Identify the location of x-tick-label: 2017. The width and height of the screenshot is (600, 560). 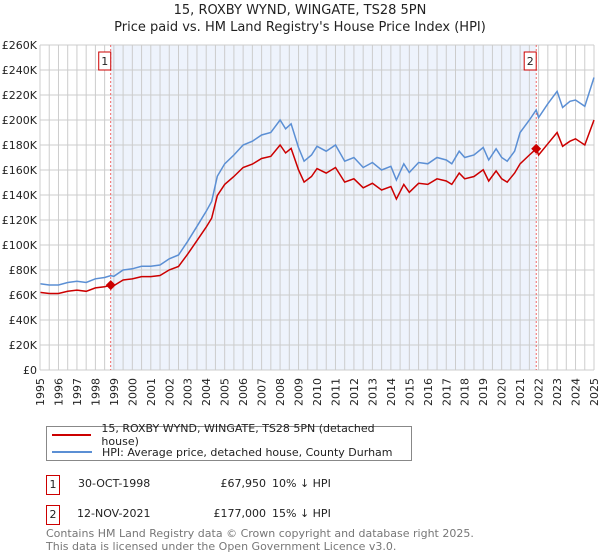
(446, 392).